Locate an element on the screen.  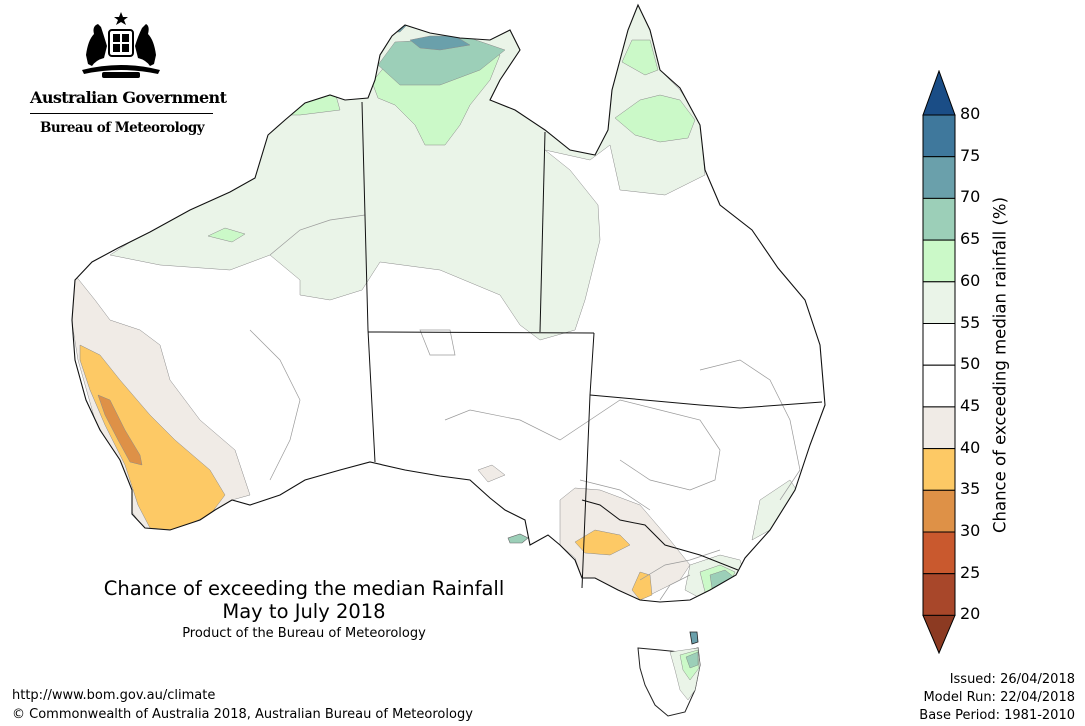
map-title-line1: Chance of exceeding the median Rainfall is located at coordinates (304, 588).